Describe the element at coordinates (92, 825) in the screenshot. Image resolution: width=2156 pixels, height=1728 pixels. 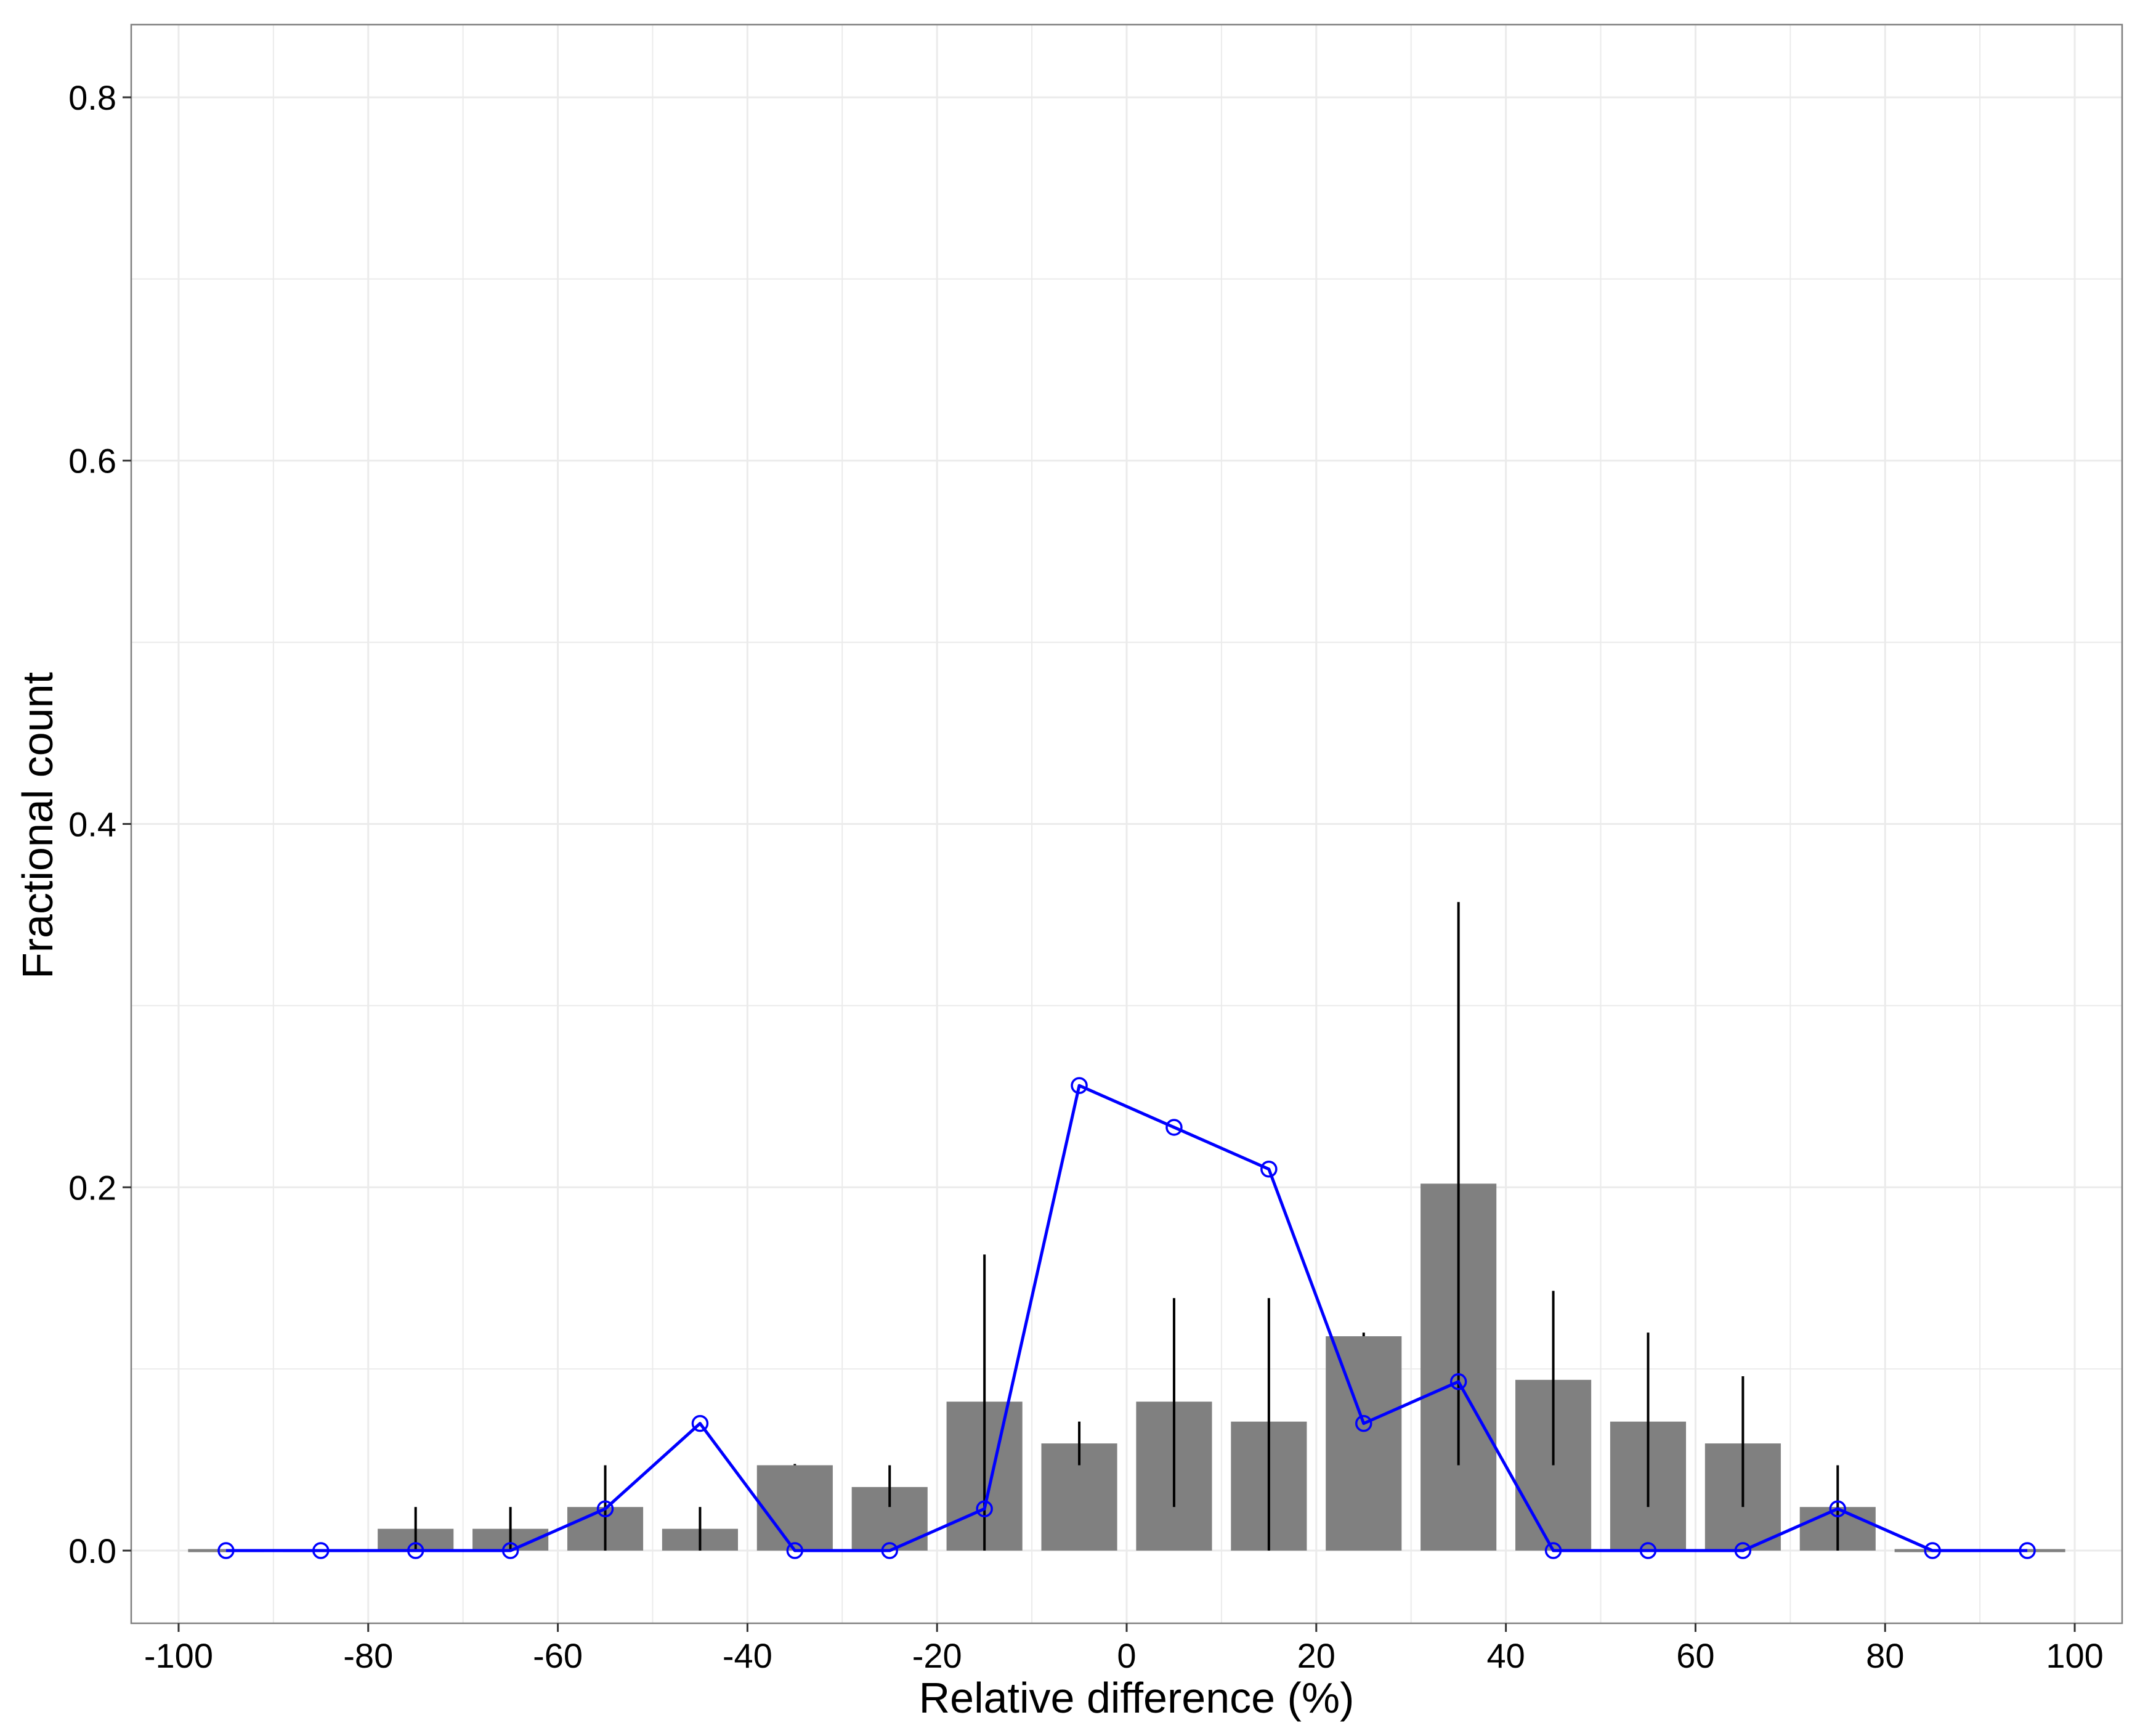
I see `y-tick-label: 0.4` at that location.